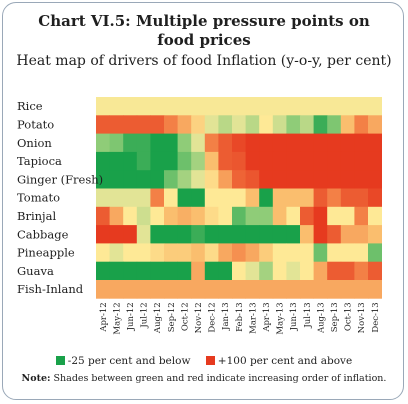 This screenshot has width=408, height=404. Describe the element at coordinates (349, 316) in the screenshot. I see `column-tick-label: Oct-13` at that location.